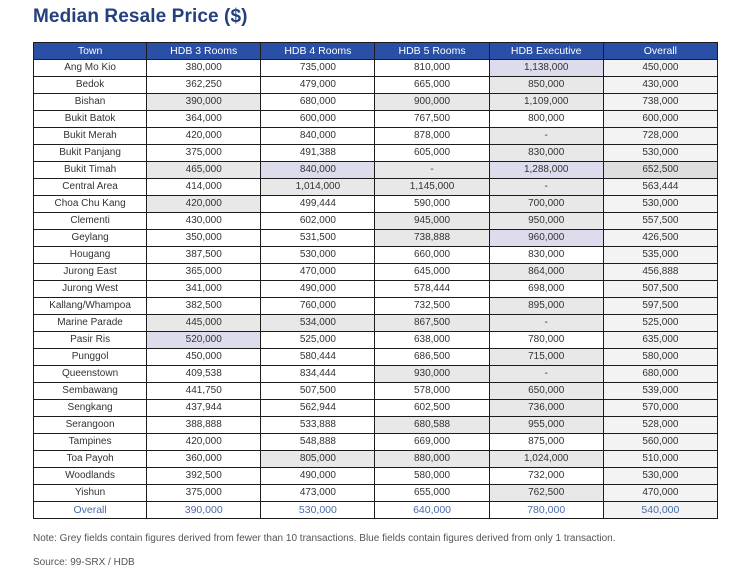  I want to click on overall-overall: 540,000, so click(660, 510).